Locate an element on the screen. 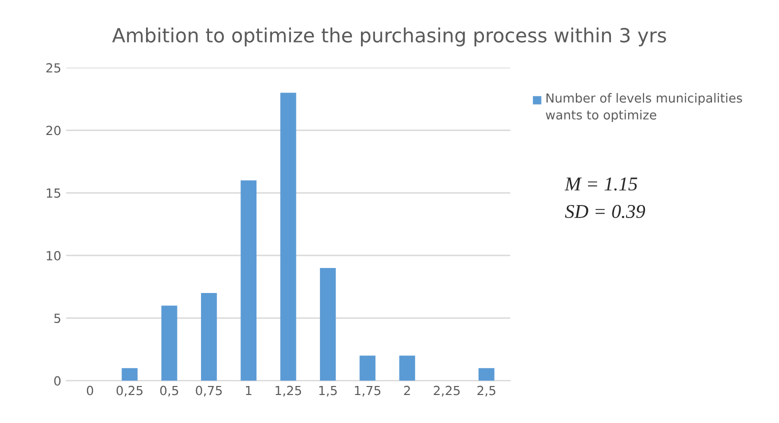  x-tick-label: 2 is located at coordinates (407, 391).